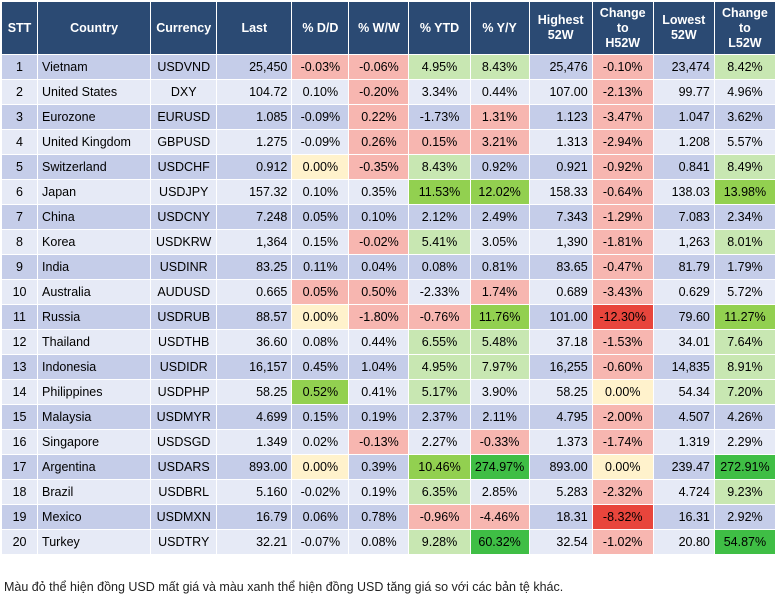  I want to click on cell-last: 32.21, so click(254, 542).